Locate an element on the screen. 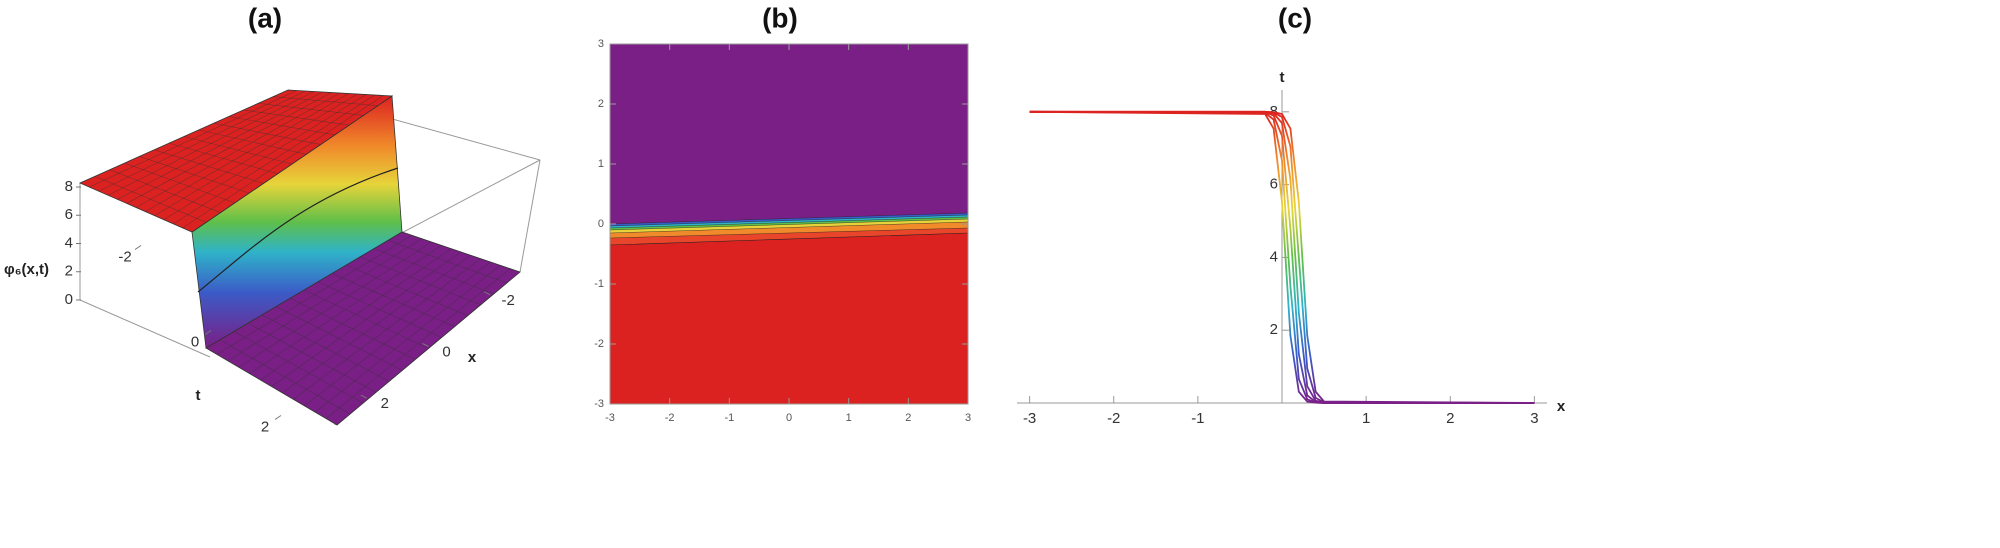  surface-panel is located at coordinates (310, 257).